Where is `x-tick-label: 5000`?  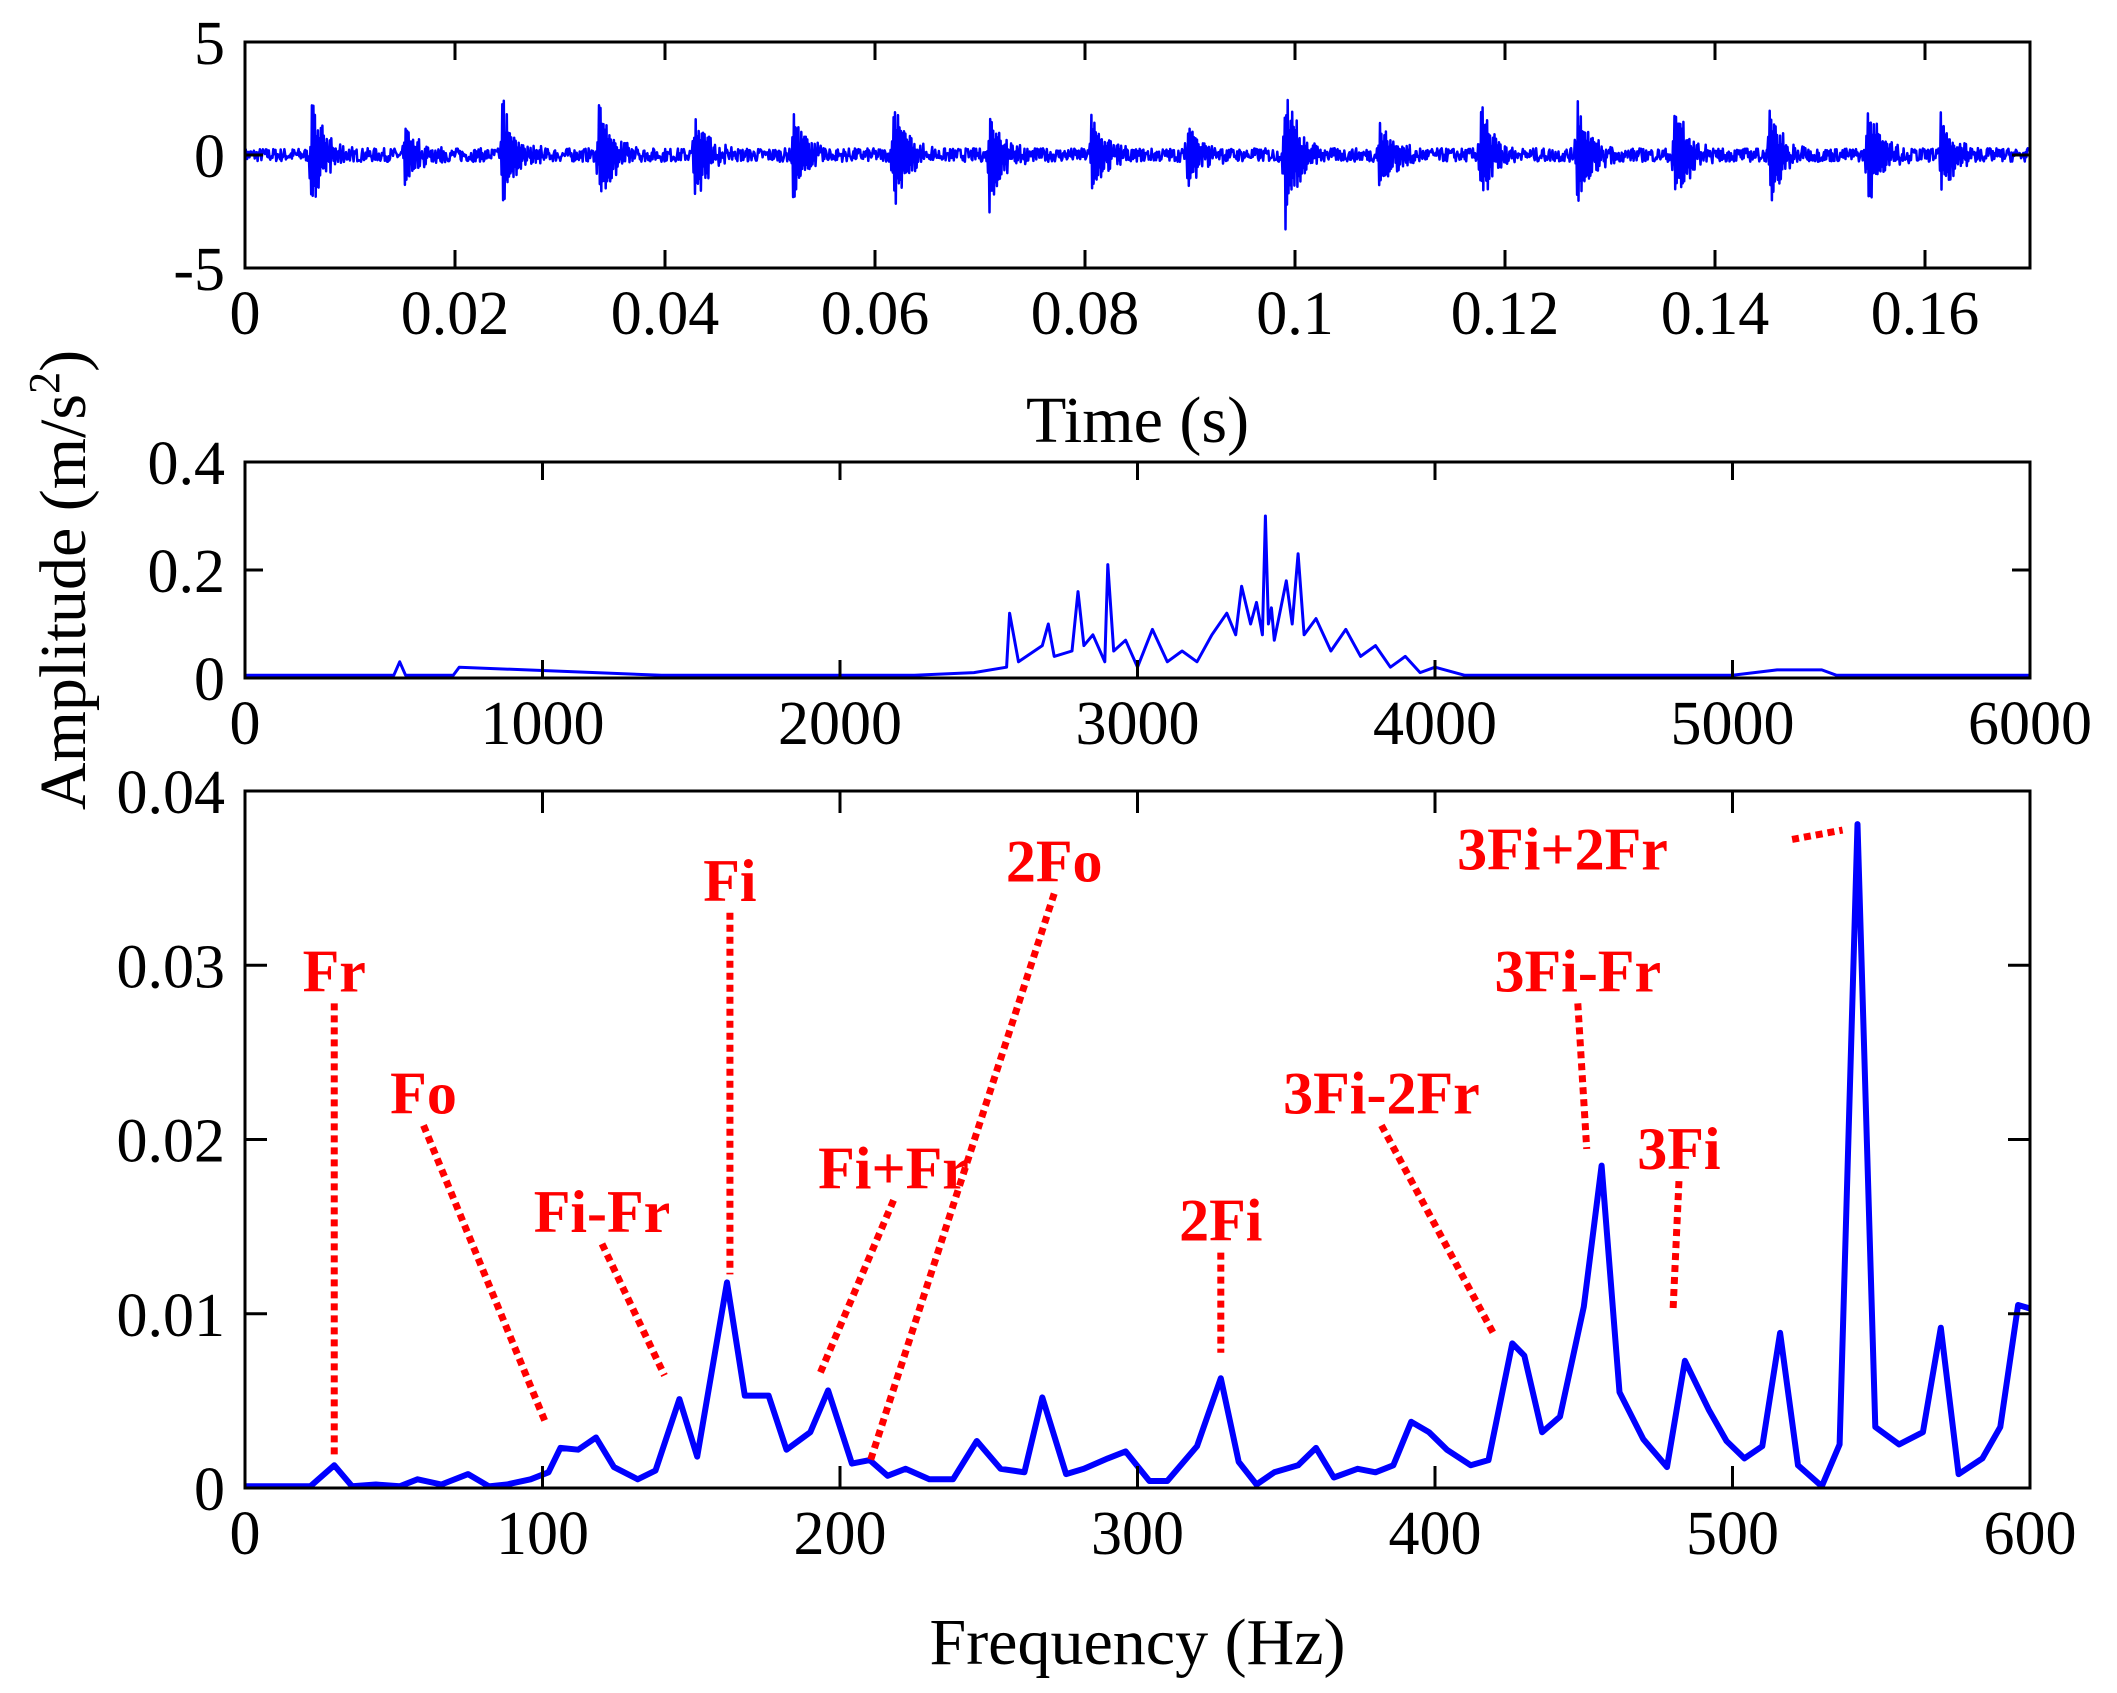
x-tick-label: 5000 is located at coordinates (1733, 724).